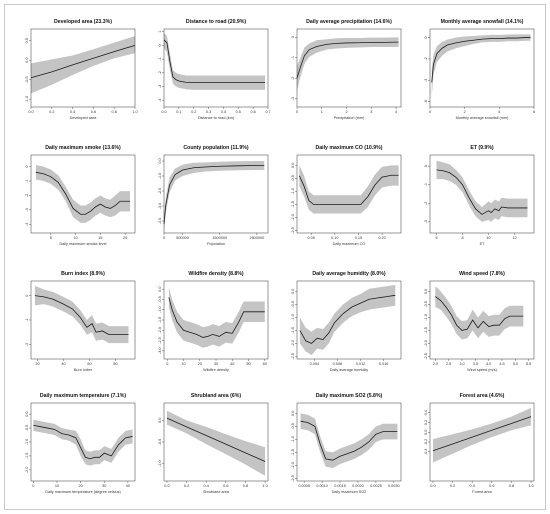 This screenshot has height=514, width=550. Describe the element at coordinates (160, 32) in the screenshot. I see `y-tick-label: 1` at that location.